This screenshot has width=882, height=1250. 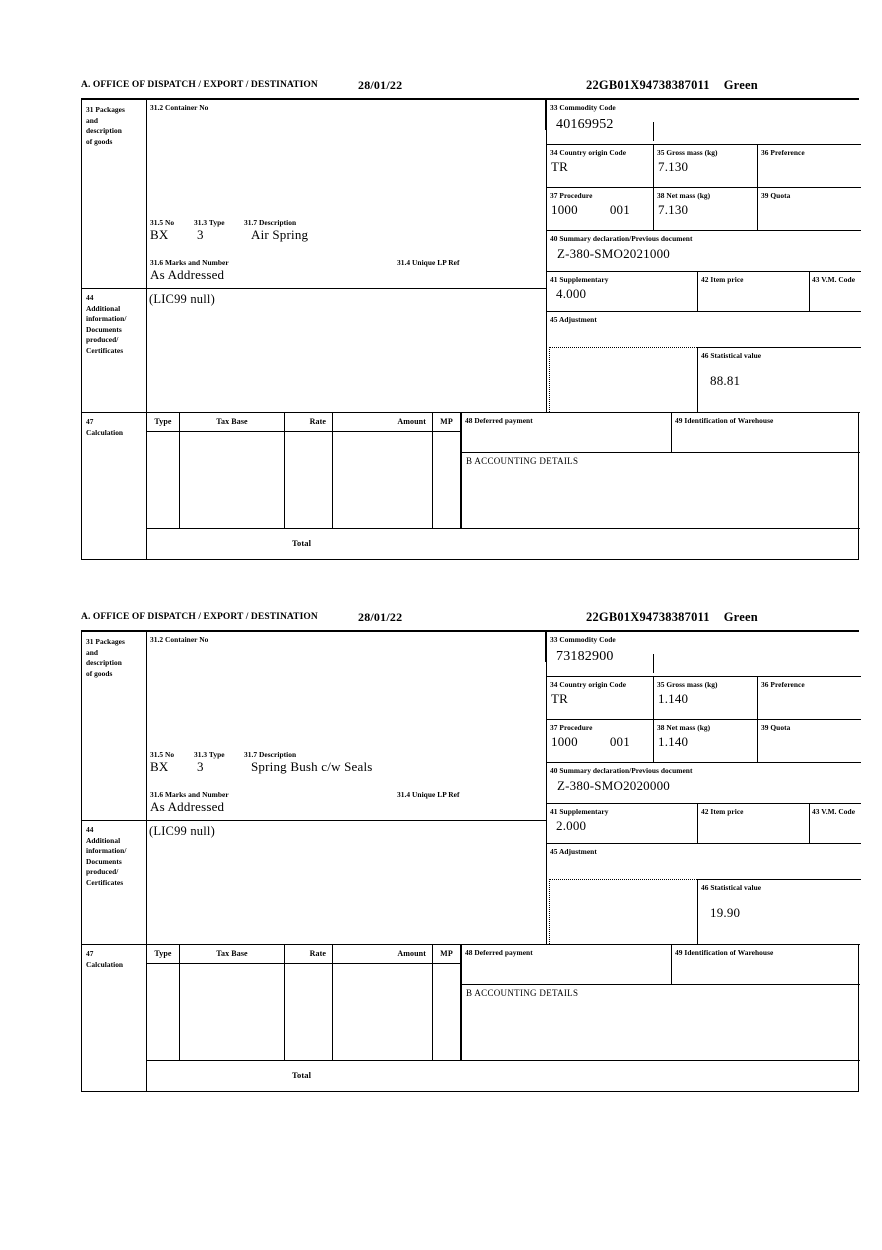 I want to click on box37-value-group: 1000 001, so click(x=600, y=209).